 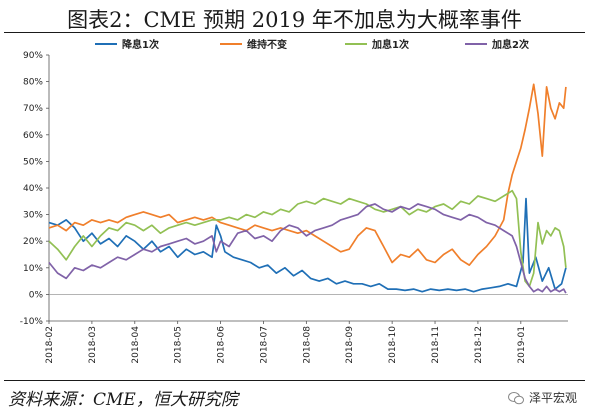 I want to click on legend-label: 加息2次, so click(x=510, y=44).